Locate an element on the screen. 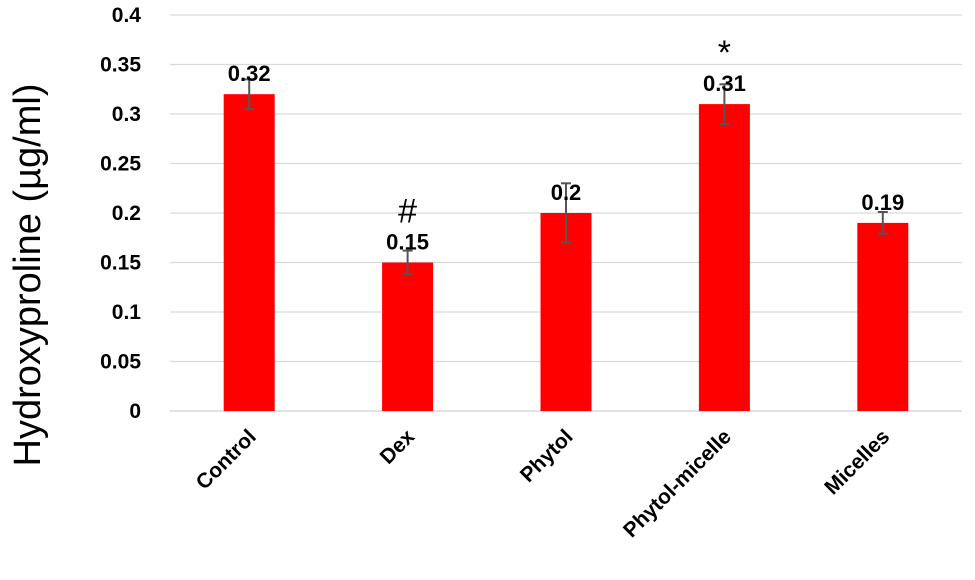 This screenshot has height=580, width=975. y-tick-label: 0.15 is located at coordinates (120, 263).